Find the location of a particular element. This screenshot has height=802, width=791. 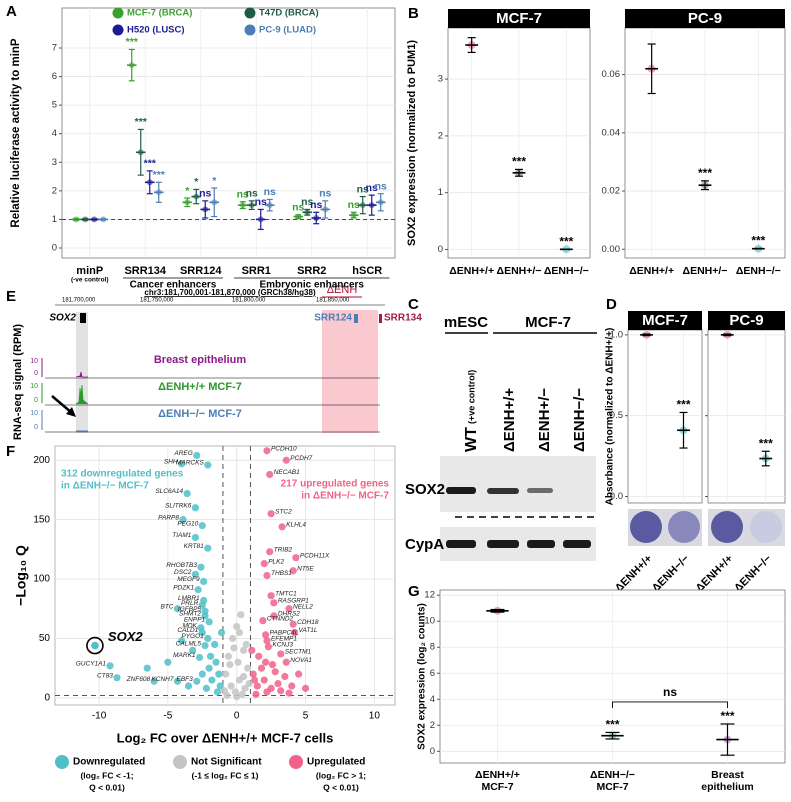

y-tick-label: 12 is located at coordinates (429, 595).